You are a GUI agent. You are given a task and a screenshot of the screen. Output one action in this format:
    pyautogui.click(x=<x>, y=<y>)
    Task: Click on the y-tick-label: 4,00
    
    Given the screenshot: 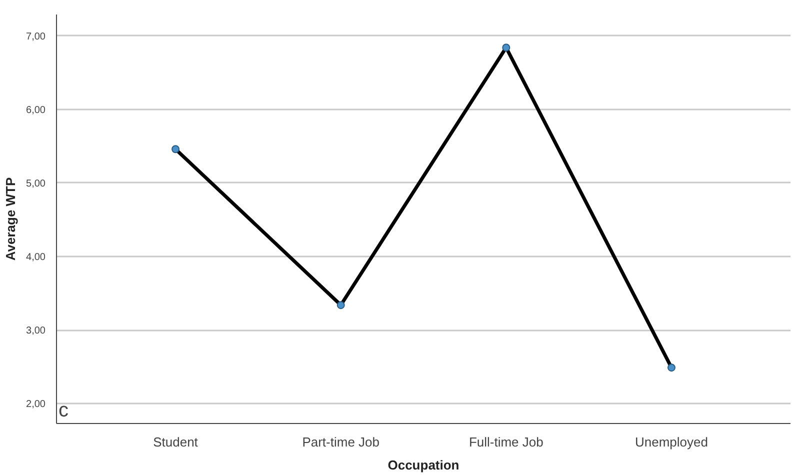 What is the action you would take?
    pyautogui.click(x=36, y=258)
    